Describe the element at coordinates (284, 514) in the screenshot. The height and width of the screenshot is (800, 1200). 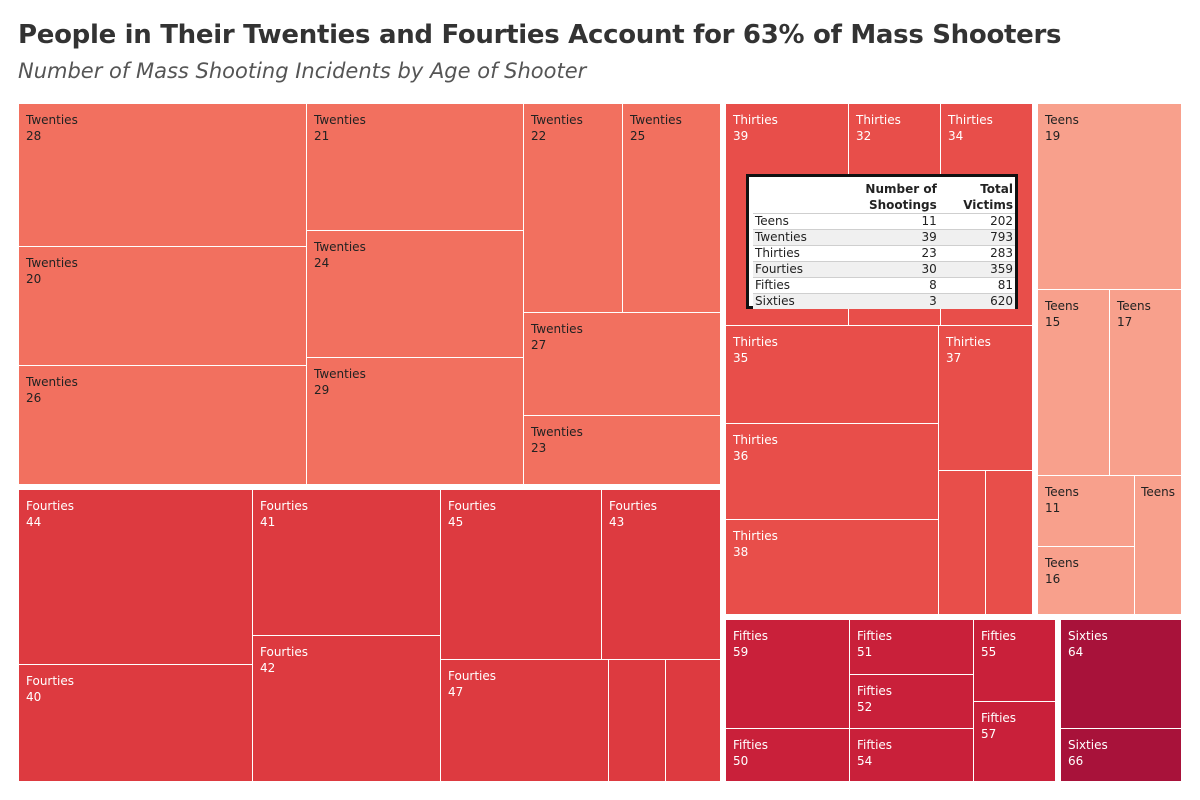
I see `tile-label: Fourties 41` at that location.